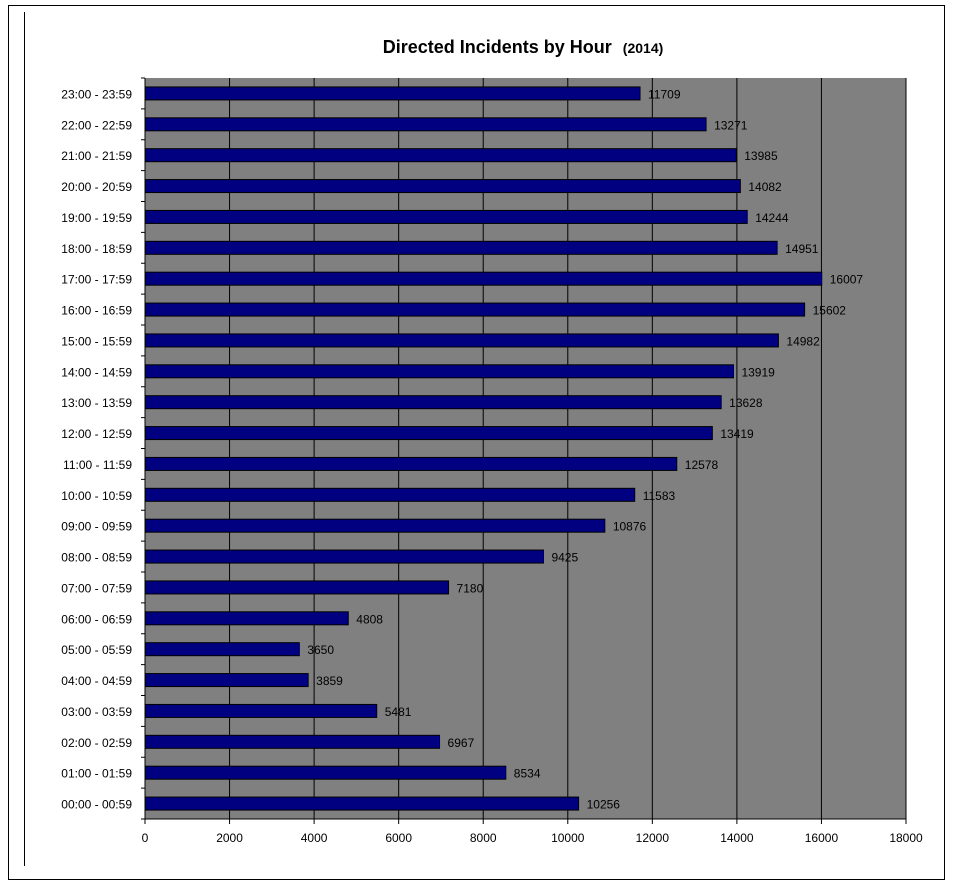  Describe the element at coordinates (731, 125) in the screenshot. I see `data-label: 13271` at that location.